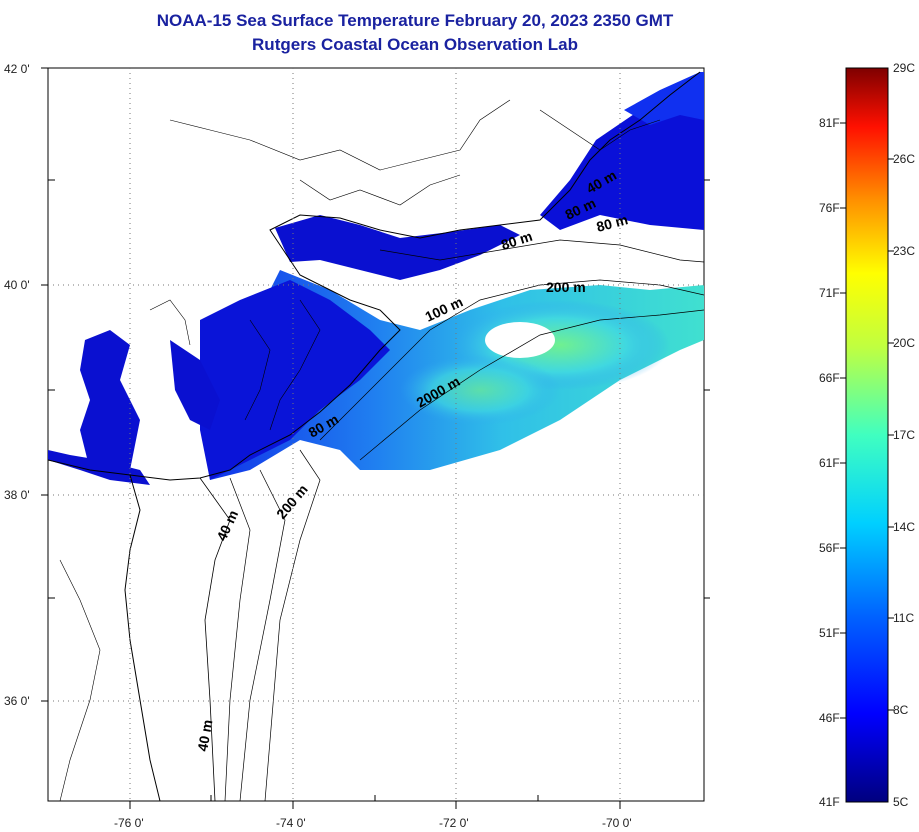 This screenshot has width=919, height=832. I want to click on colorbar-c-label: 23C, so click(904, 251).